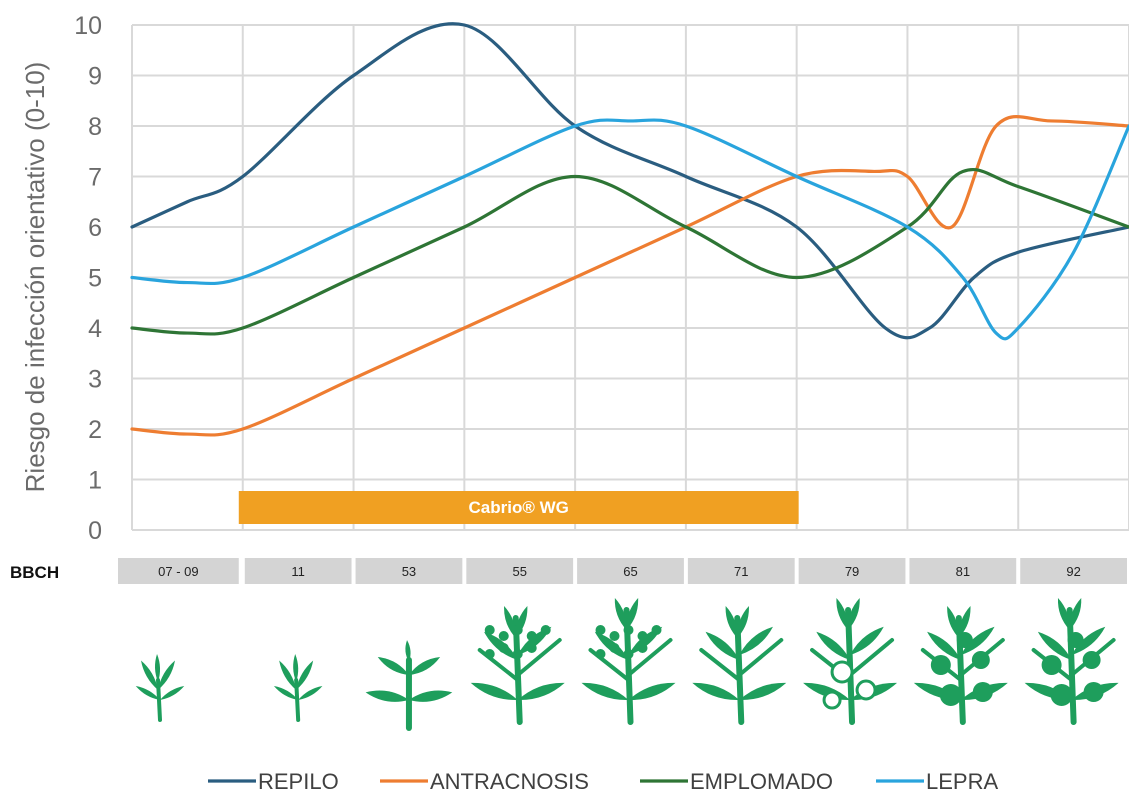  I want to click on treatment-band-label: Cabrio® WG, so click(519, 507).